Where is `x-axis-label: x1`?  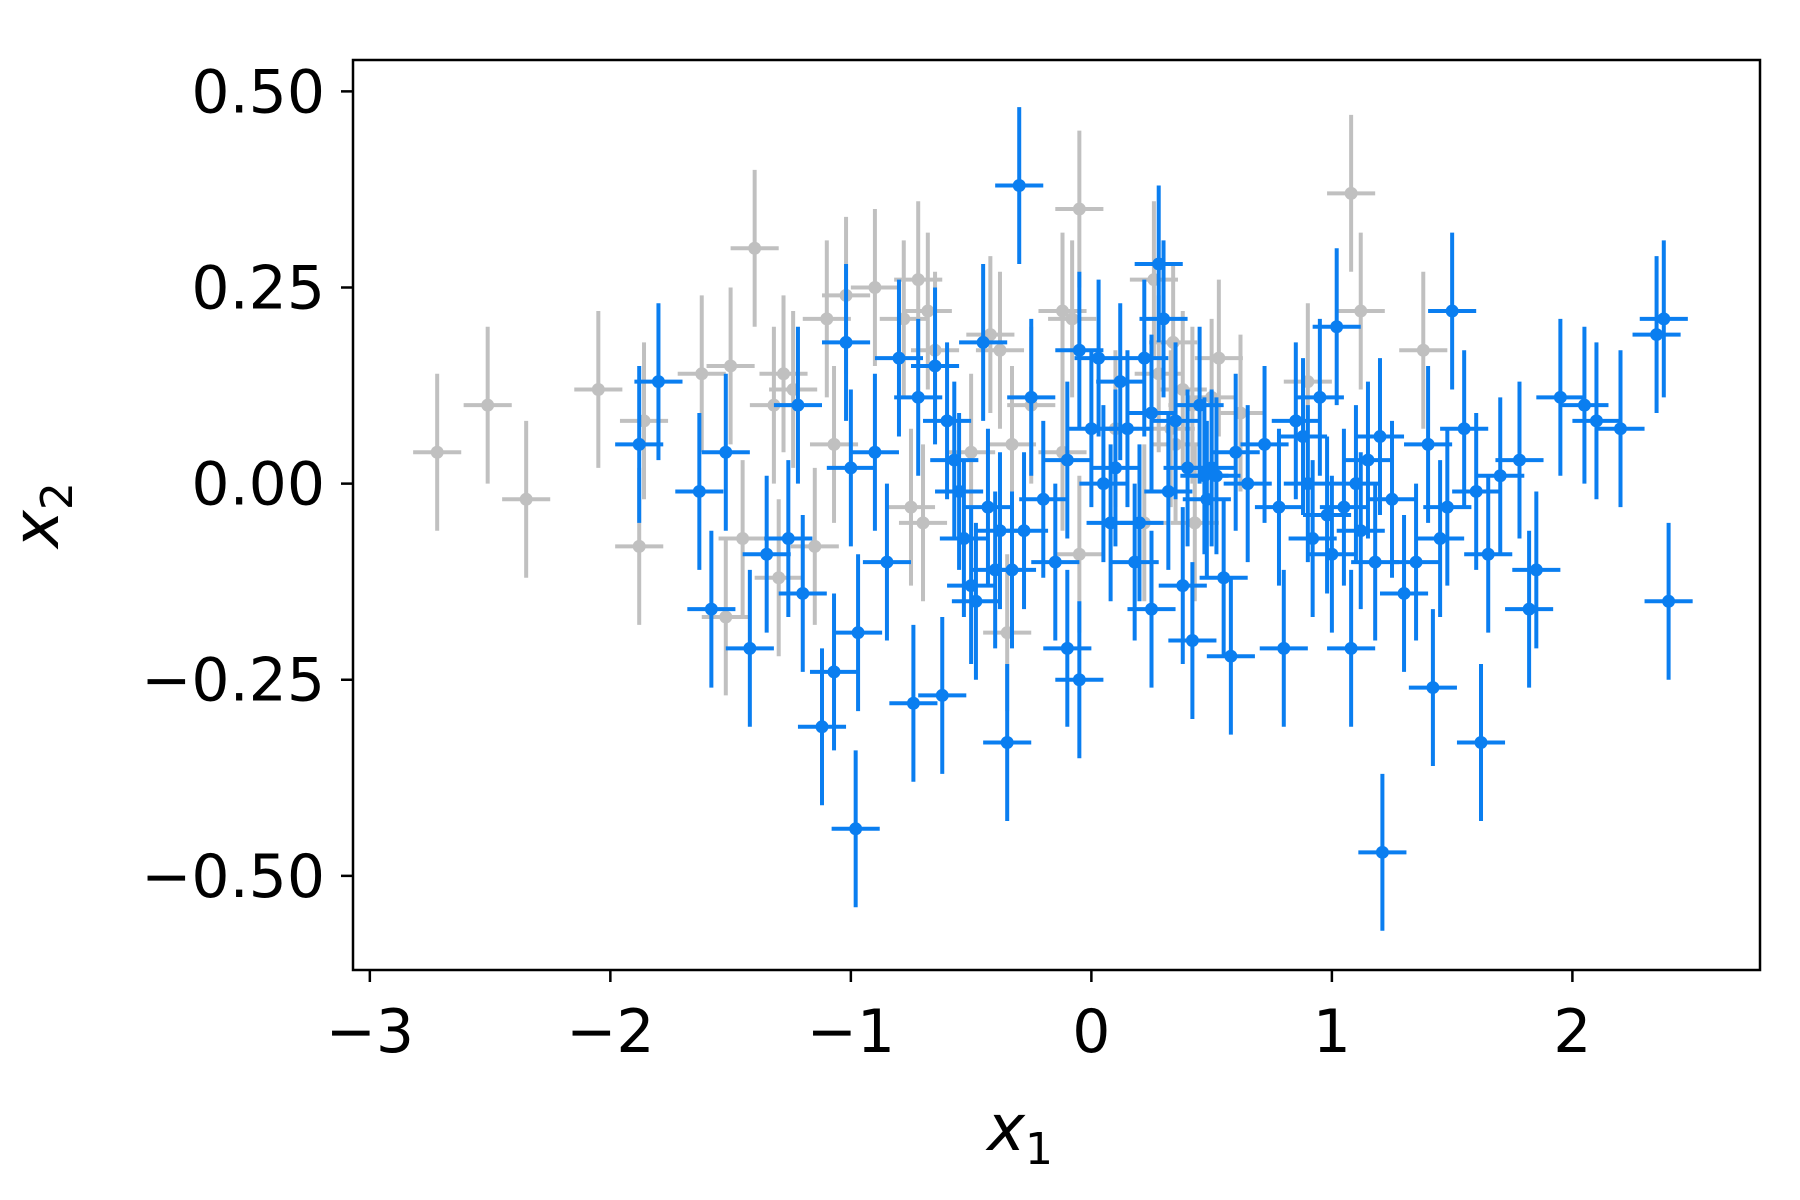 x-axis-label: x1 is located at coordinates (1019, 1133).